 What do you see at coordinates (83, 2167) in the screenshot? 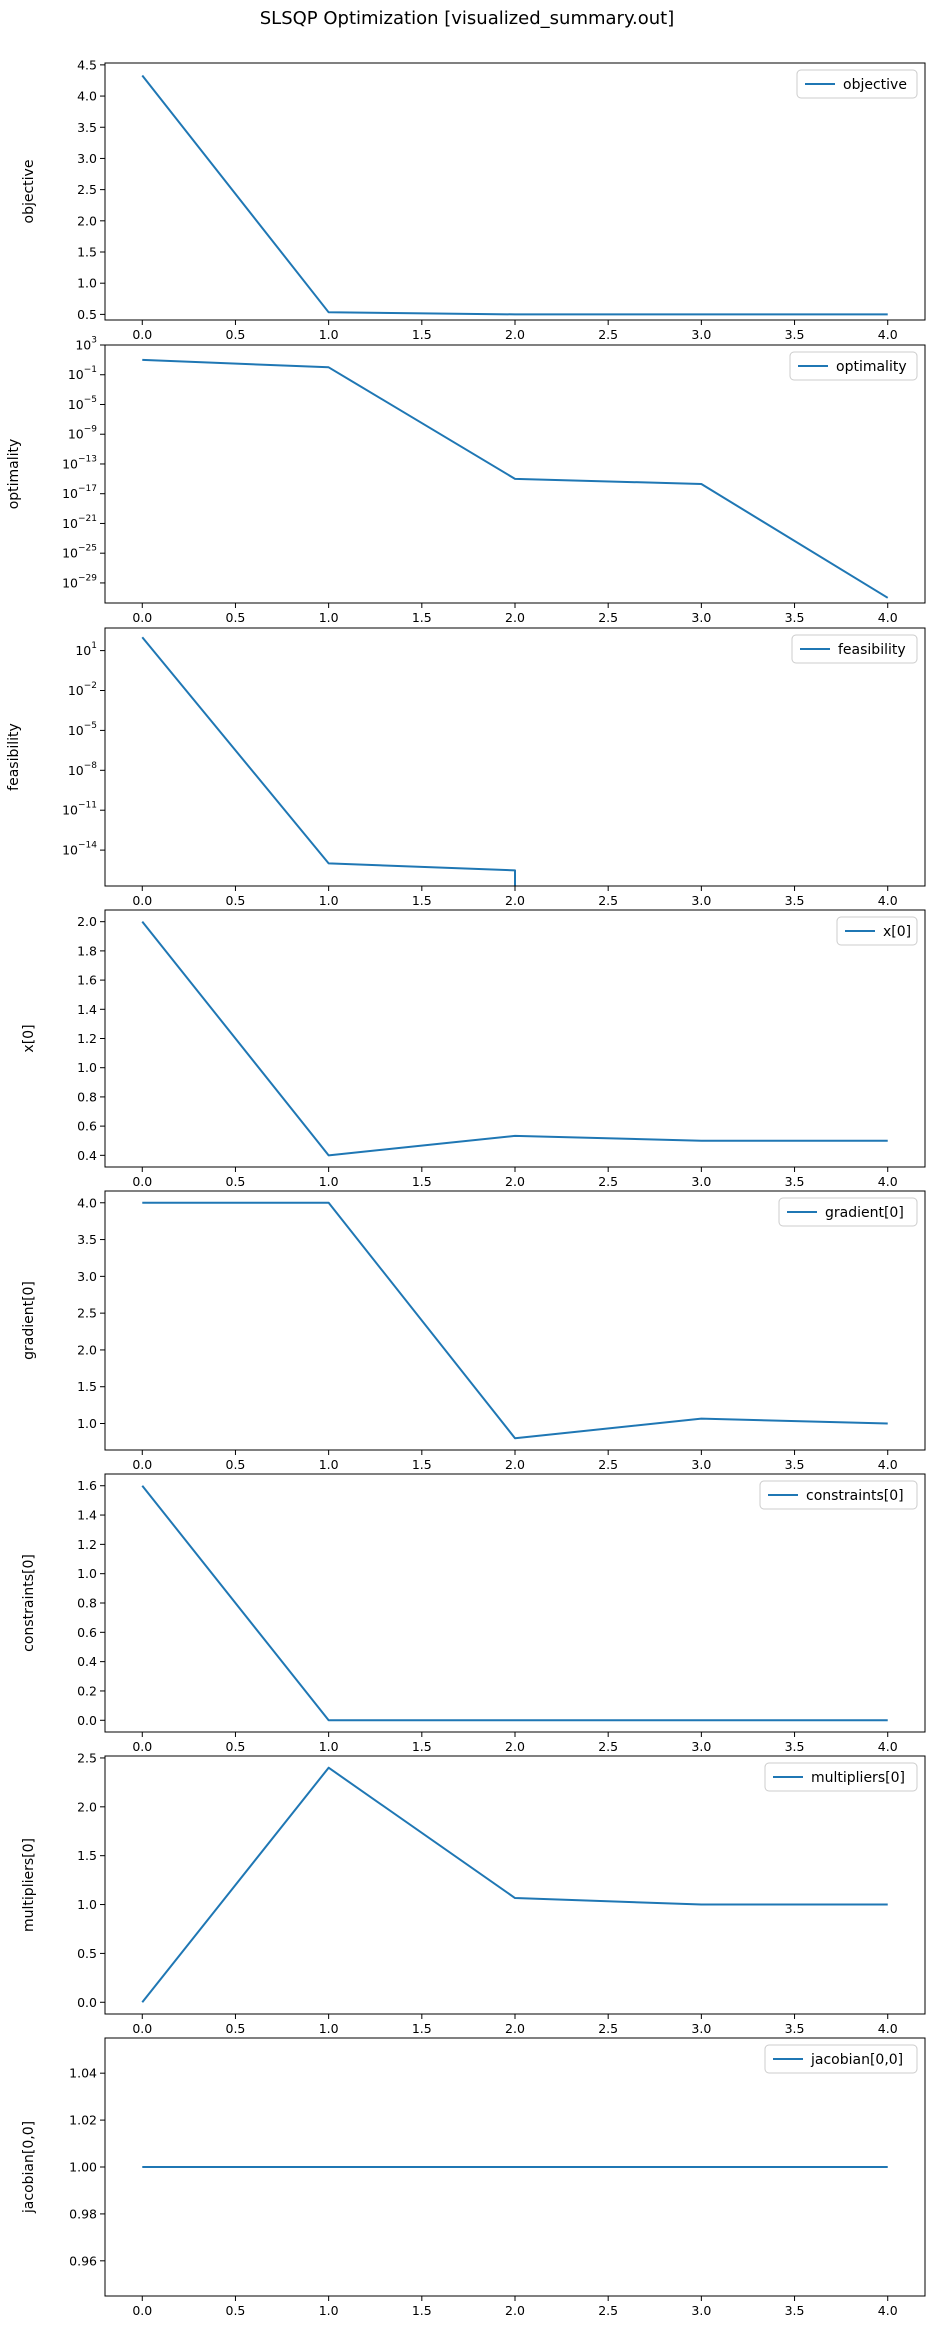
I see `y-tick-label: 1.00` at bounding box center [83, 2167].